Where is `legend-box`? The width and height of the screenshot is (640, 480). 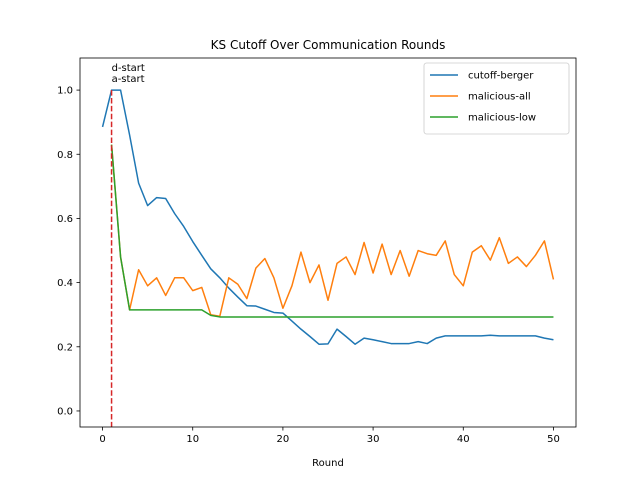
legend-box is located at coordinates (496, 98).